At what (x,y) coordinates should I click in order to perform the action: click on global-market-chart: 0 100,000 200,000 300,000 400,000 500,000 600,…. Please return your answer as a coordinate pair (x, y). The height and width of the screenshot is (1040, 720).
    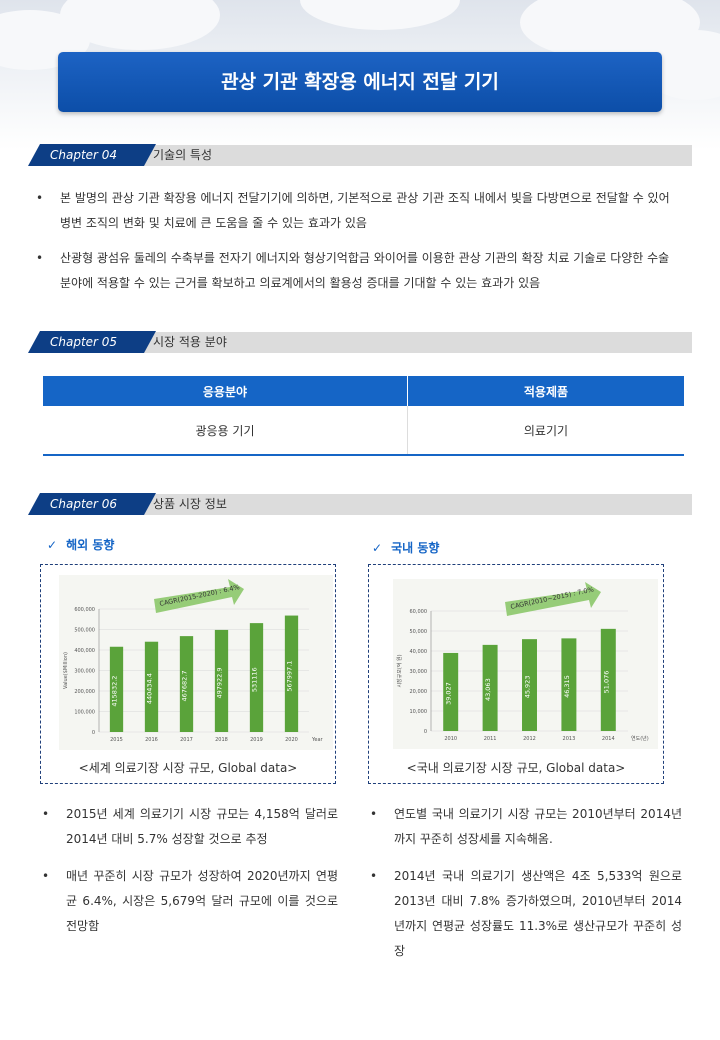
    Looking at the image, I should click on (196, 662).